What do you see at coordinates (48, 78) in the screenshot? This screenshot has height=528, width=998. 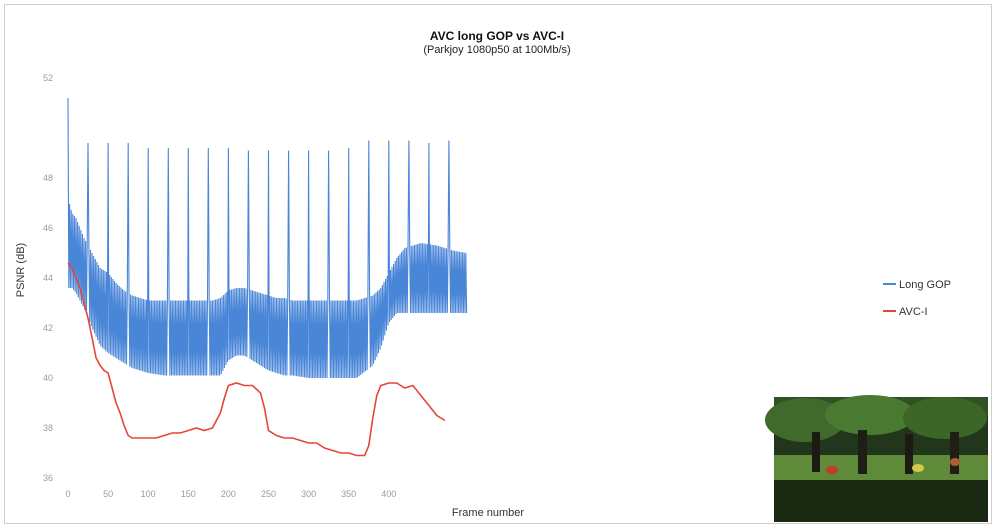 I see `y-tick-label: 52` at bounding box center [48, 78].